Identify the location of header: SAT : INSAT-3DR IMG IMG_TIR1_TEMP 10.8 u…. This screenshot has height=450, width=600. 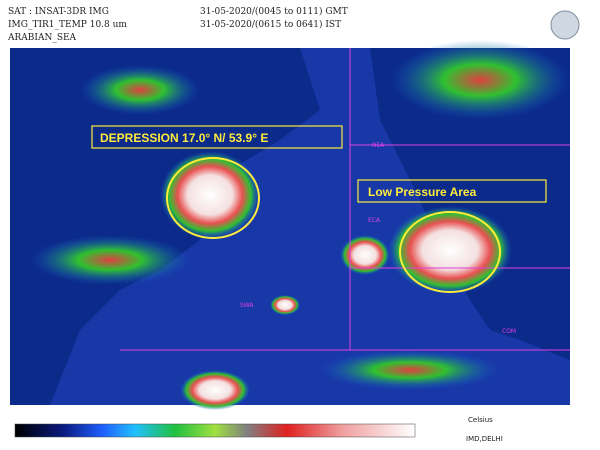
(293, 24).